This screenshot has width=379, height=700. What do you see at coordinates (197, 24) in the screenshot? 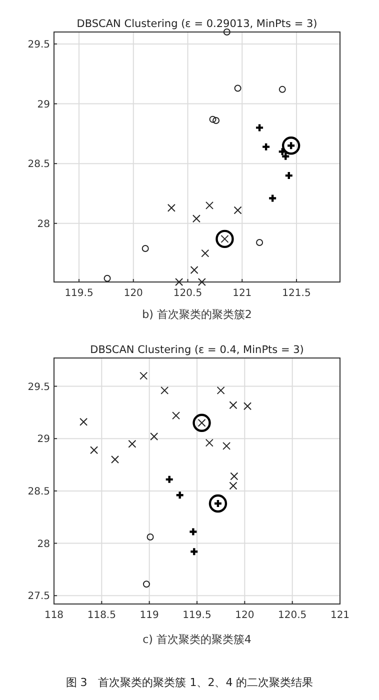
I see `chart-title: DBSCAN Clustering (ε = 0.29013, MinPts = 3)` at bounding box center [197, 24].